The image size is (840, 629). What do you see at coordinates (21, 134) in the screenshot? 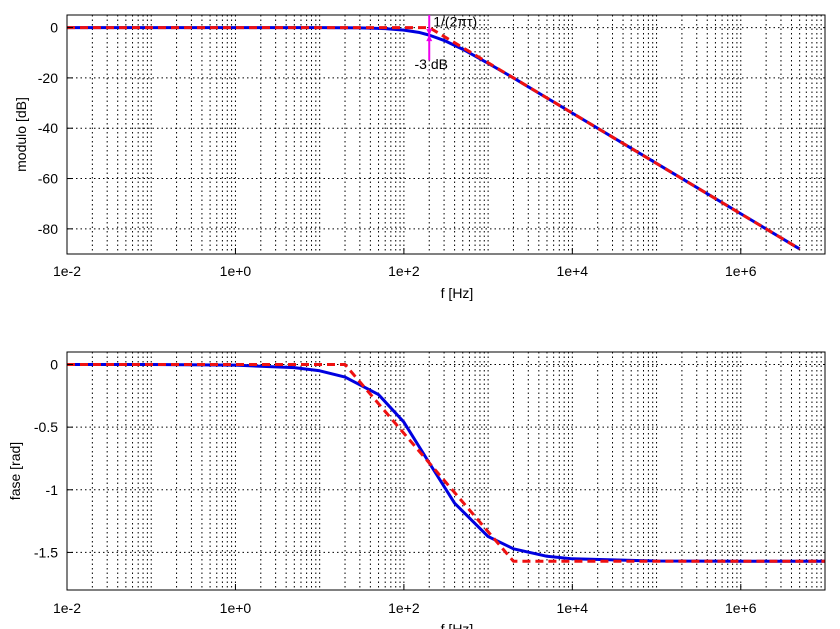
I see `magnitude-y-axis-label: modulo [dB]` at bounding box center [21, 134].